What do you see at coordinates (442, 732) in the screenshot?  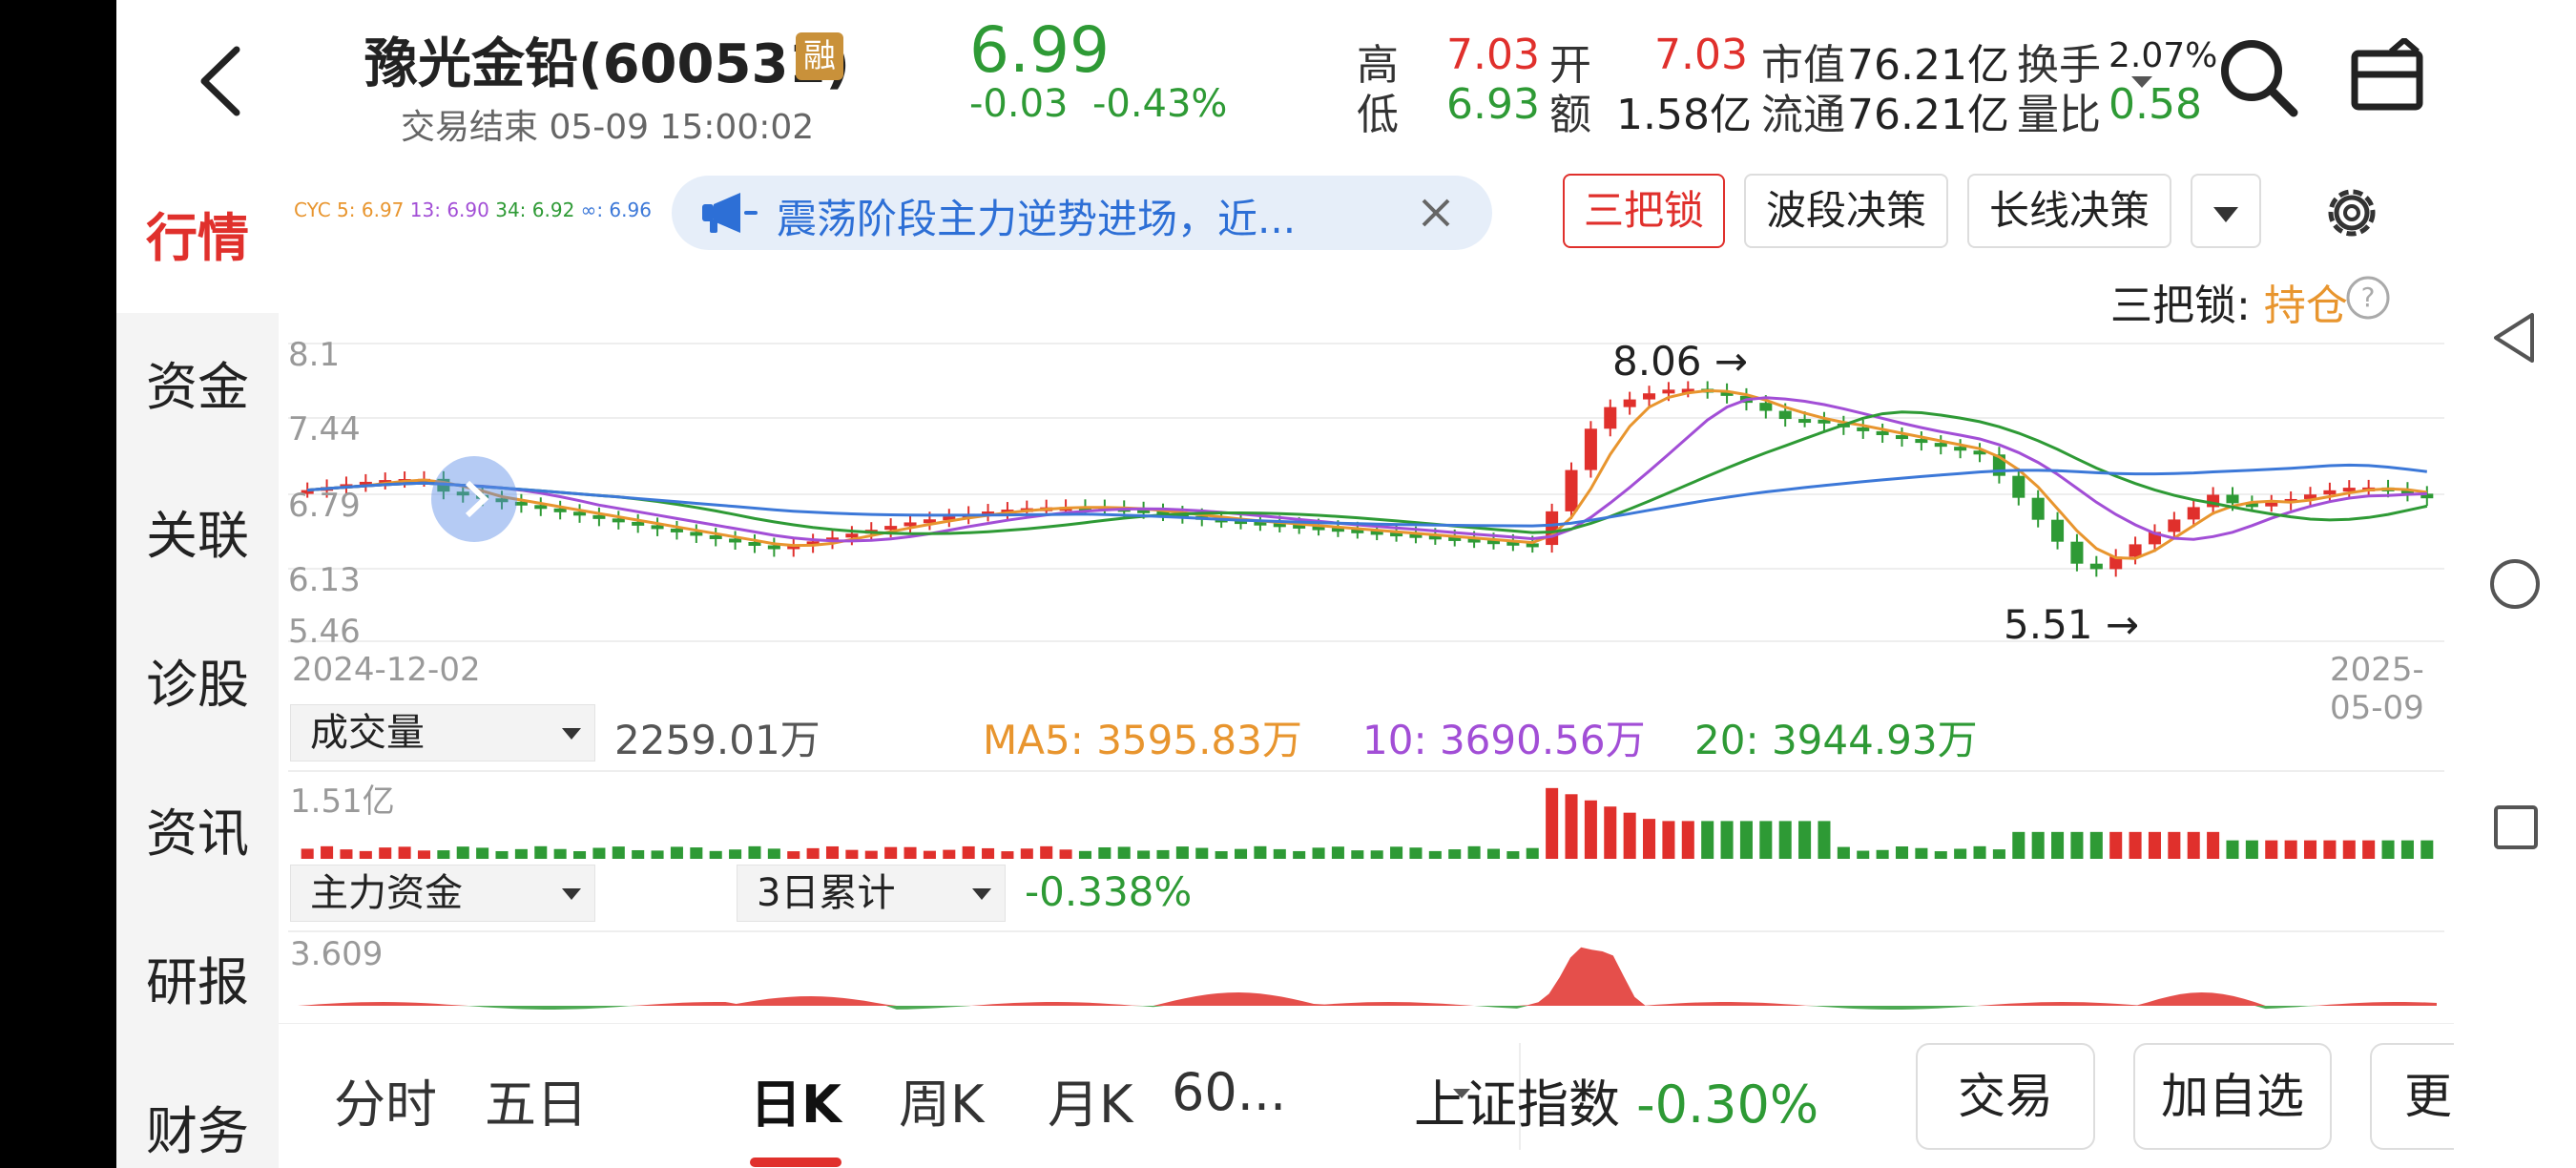 I see `volume-selector: 成交量` at bounding box center [442, 732].